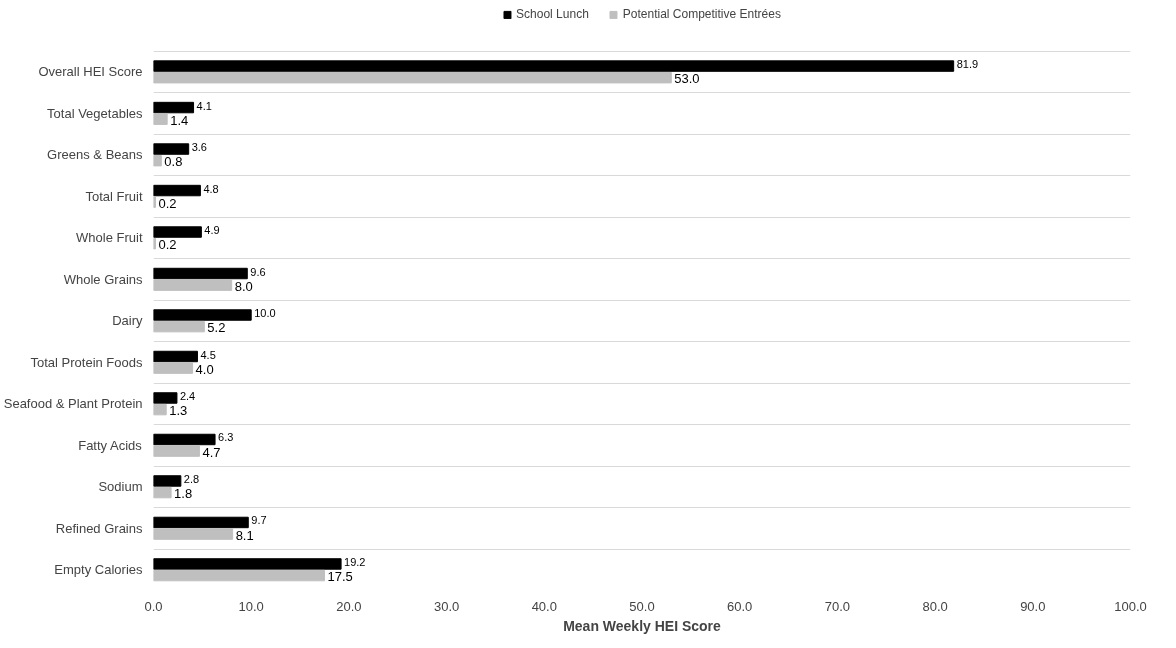 The width and height of the screenshot is (1176, 648). What do you see at coordinates (98, 570) in the screenshot?
I see `y-tick-label: Empty Calories` at bounding box center [98, 570].